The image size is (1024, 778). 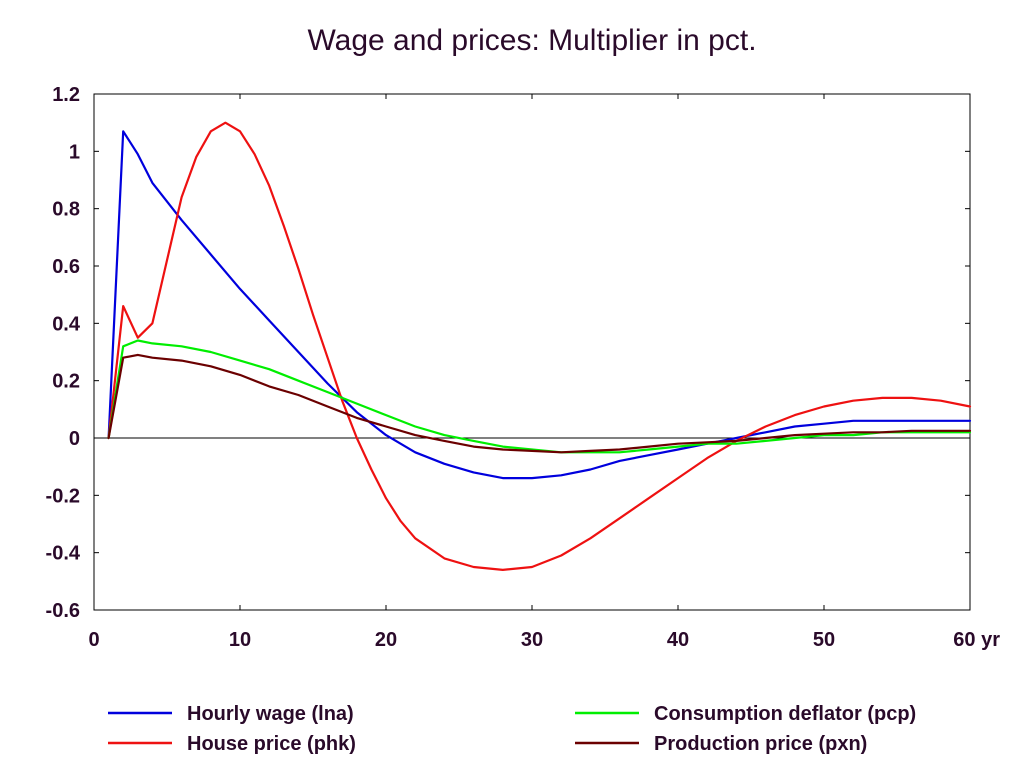 What do you see at coordinates (531, 40) in the screenshot?
I see `chart-title: Wage and prices: Multiplier in pct.` at bounding box center [531, 40].